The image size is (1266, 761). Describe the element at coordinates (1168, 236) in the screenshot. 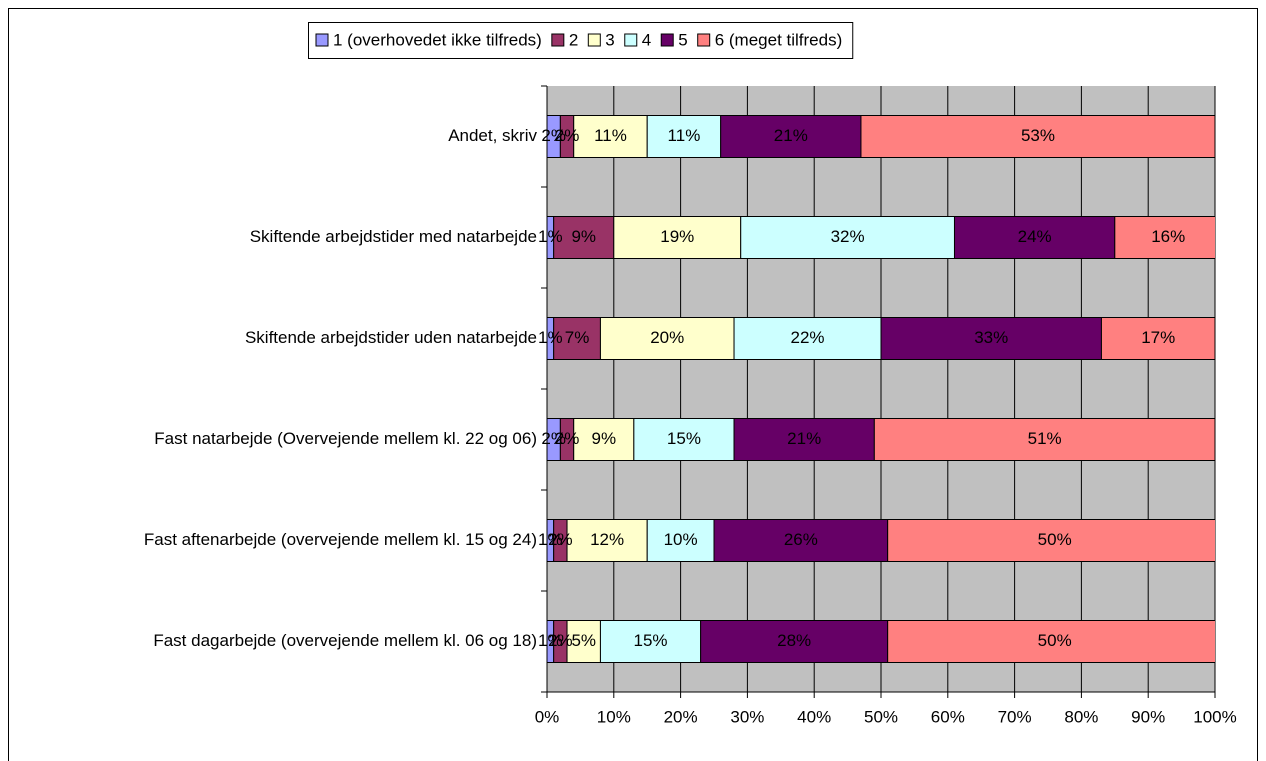

I see `value-label: 16%` at that location.